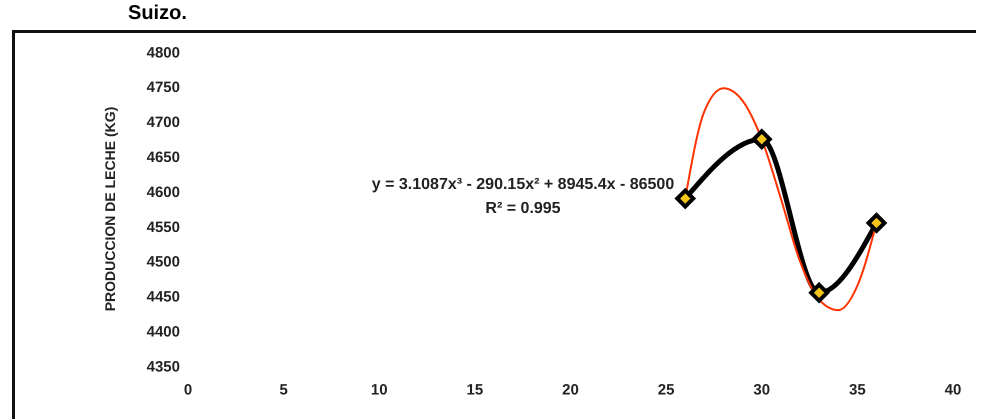 The height and width of the screenshot is (419, 985). What do you see at coordinates (163, 157) in the screenshot?
I see `y-tick-label: 4650` at bounding box center [163, 157].